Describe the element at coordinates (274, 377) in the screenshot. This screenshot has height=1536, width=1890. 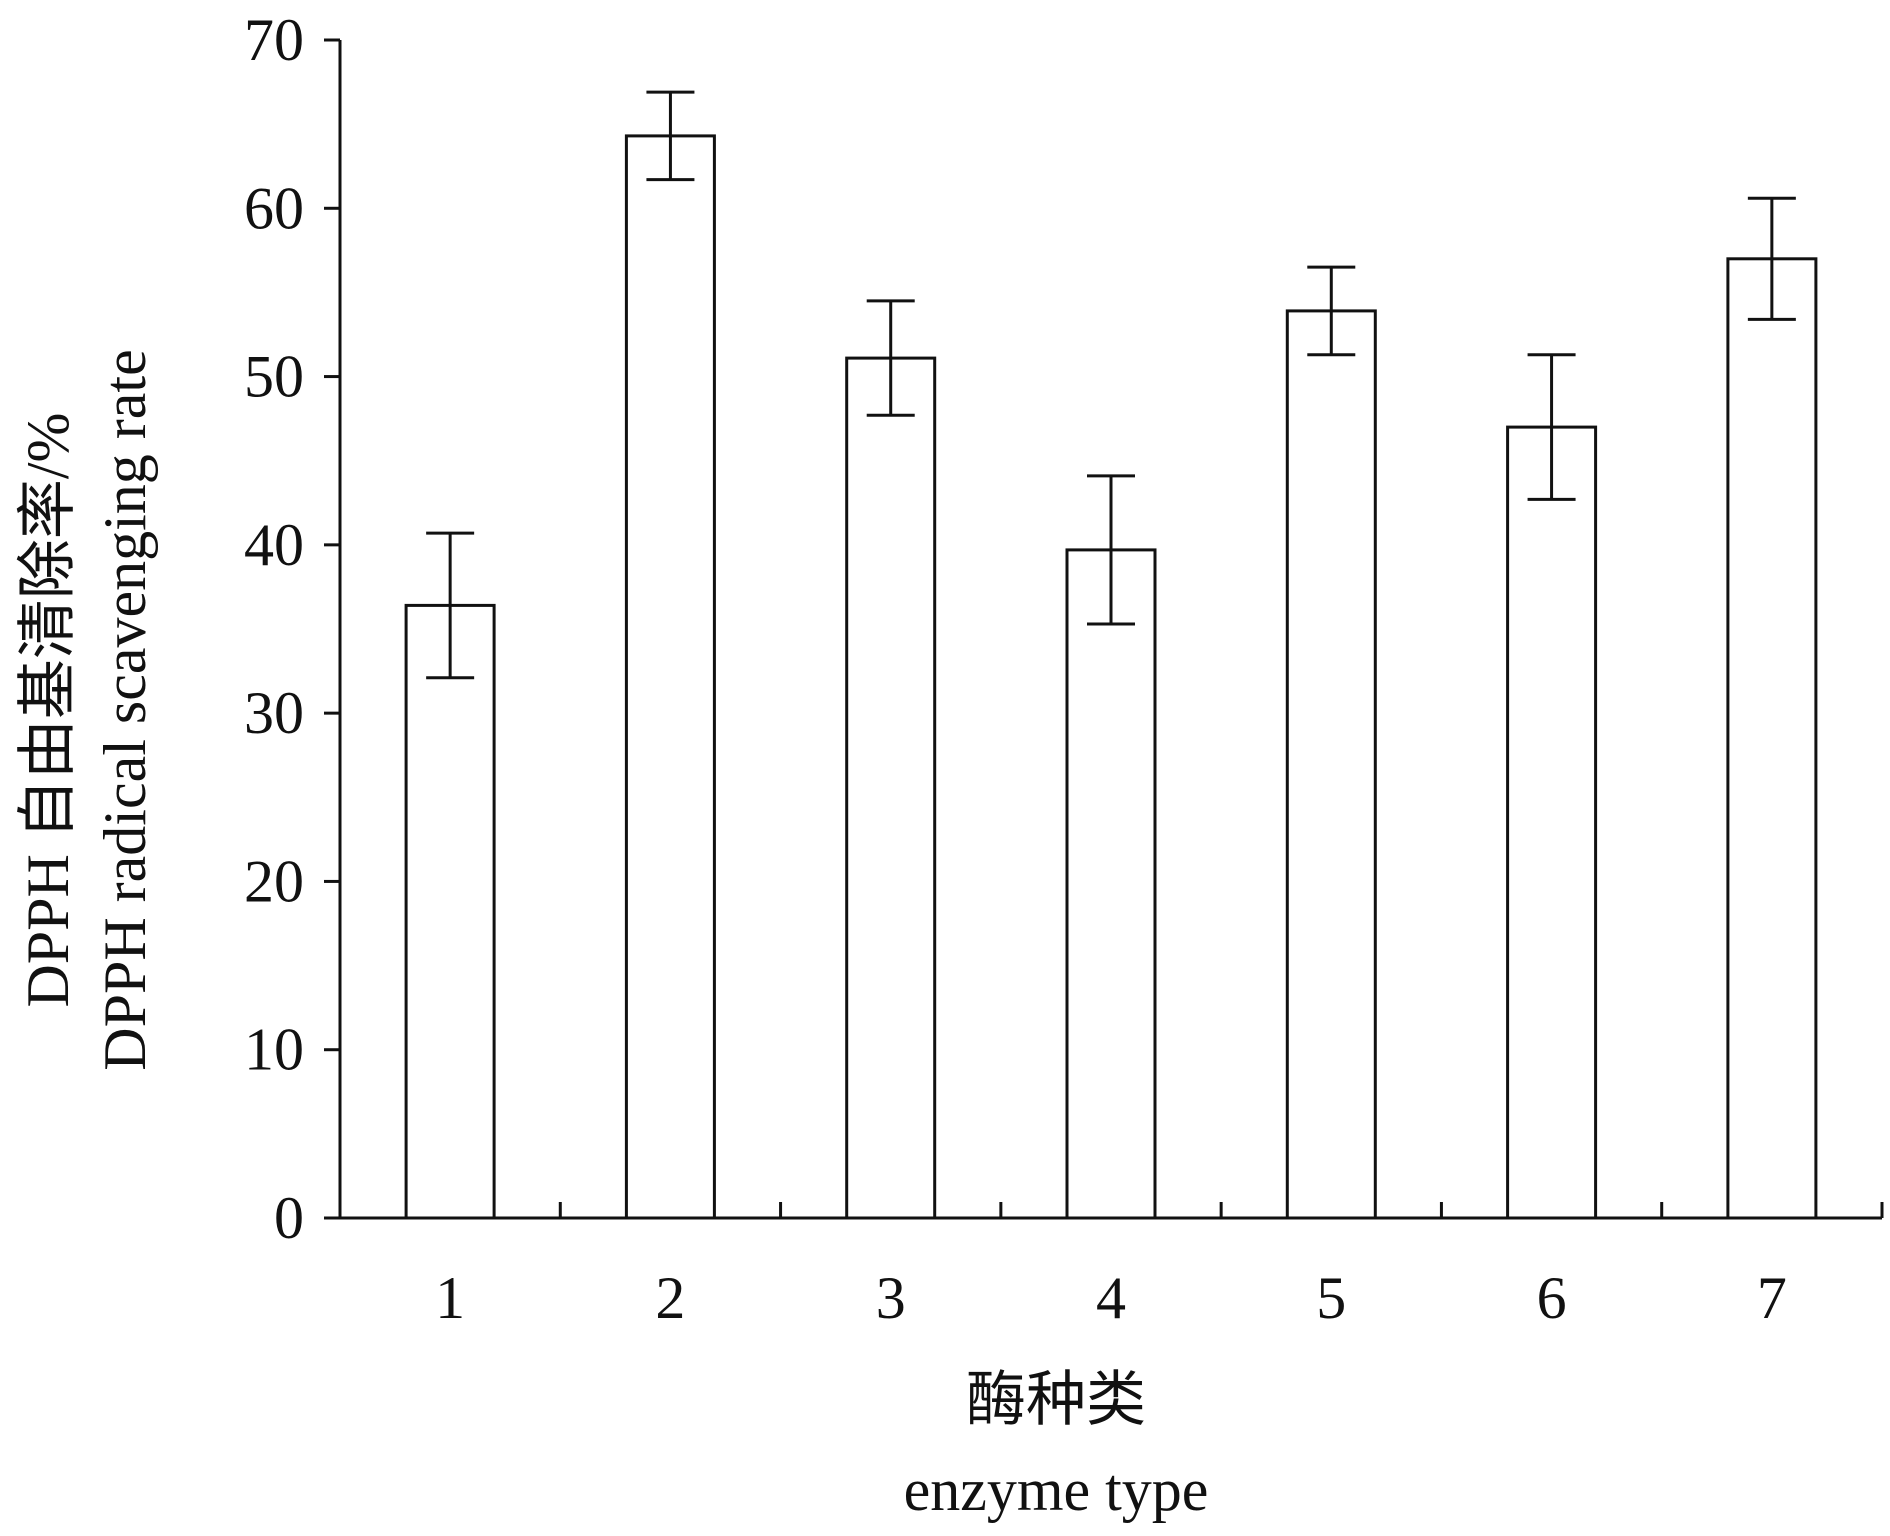
I see `y-tick-label-50: 50` at that location.